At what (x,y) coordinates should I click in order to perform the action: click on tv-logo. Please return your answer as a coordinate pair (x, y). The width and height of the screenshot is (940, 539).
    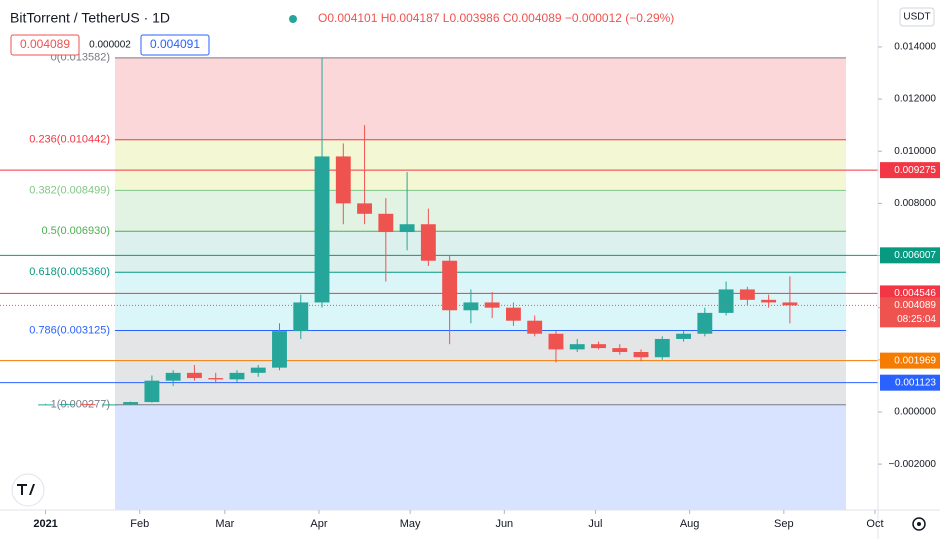
    Looking at the image, I should click on (28, 490).